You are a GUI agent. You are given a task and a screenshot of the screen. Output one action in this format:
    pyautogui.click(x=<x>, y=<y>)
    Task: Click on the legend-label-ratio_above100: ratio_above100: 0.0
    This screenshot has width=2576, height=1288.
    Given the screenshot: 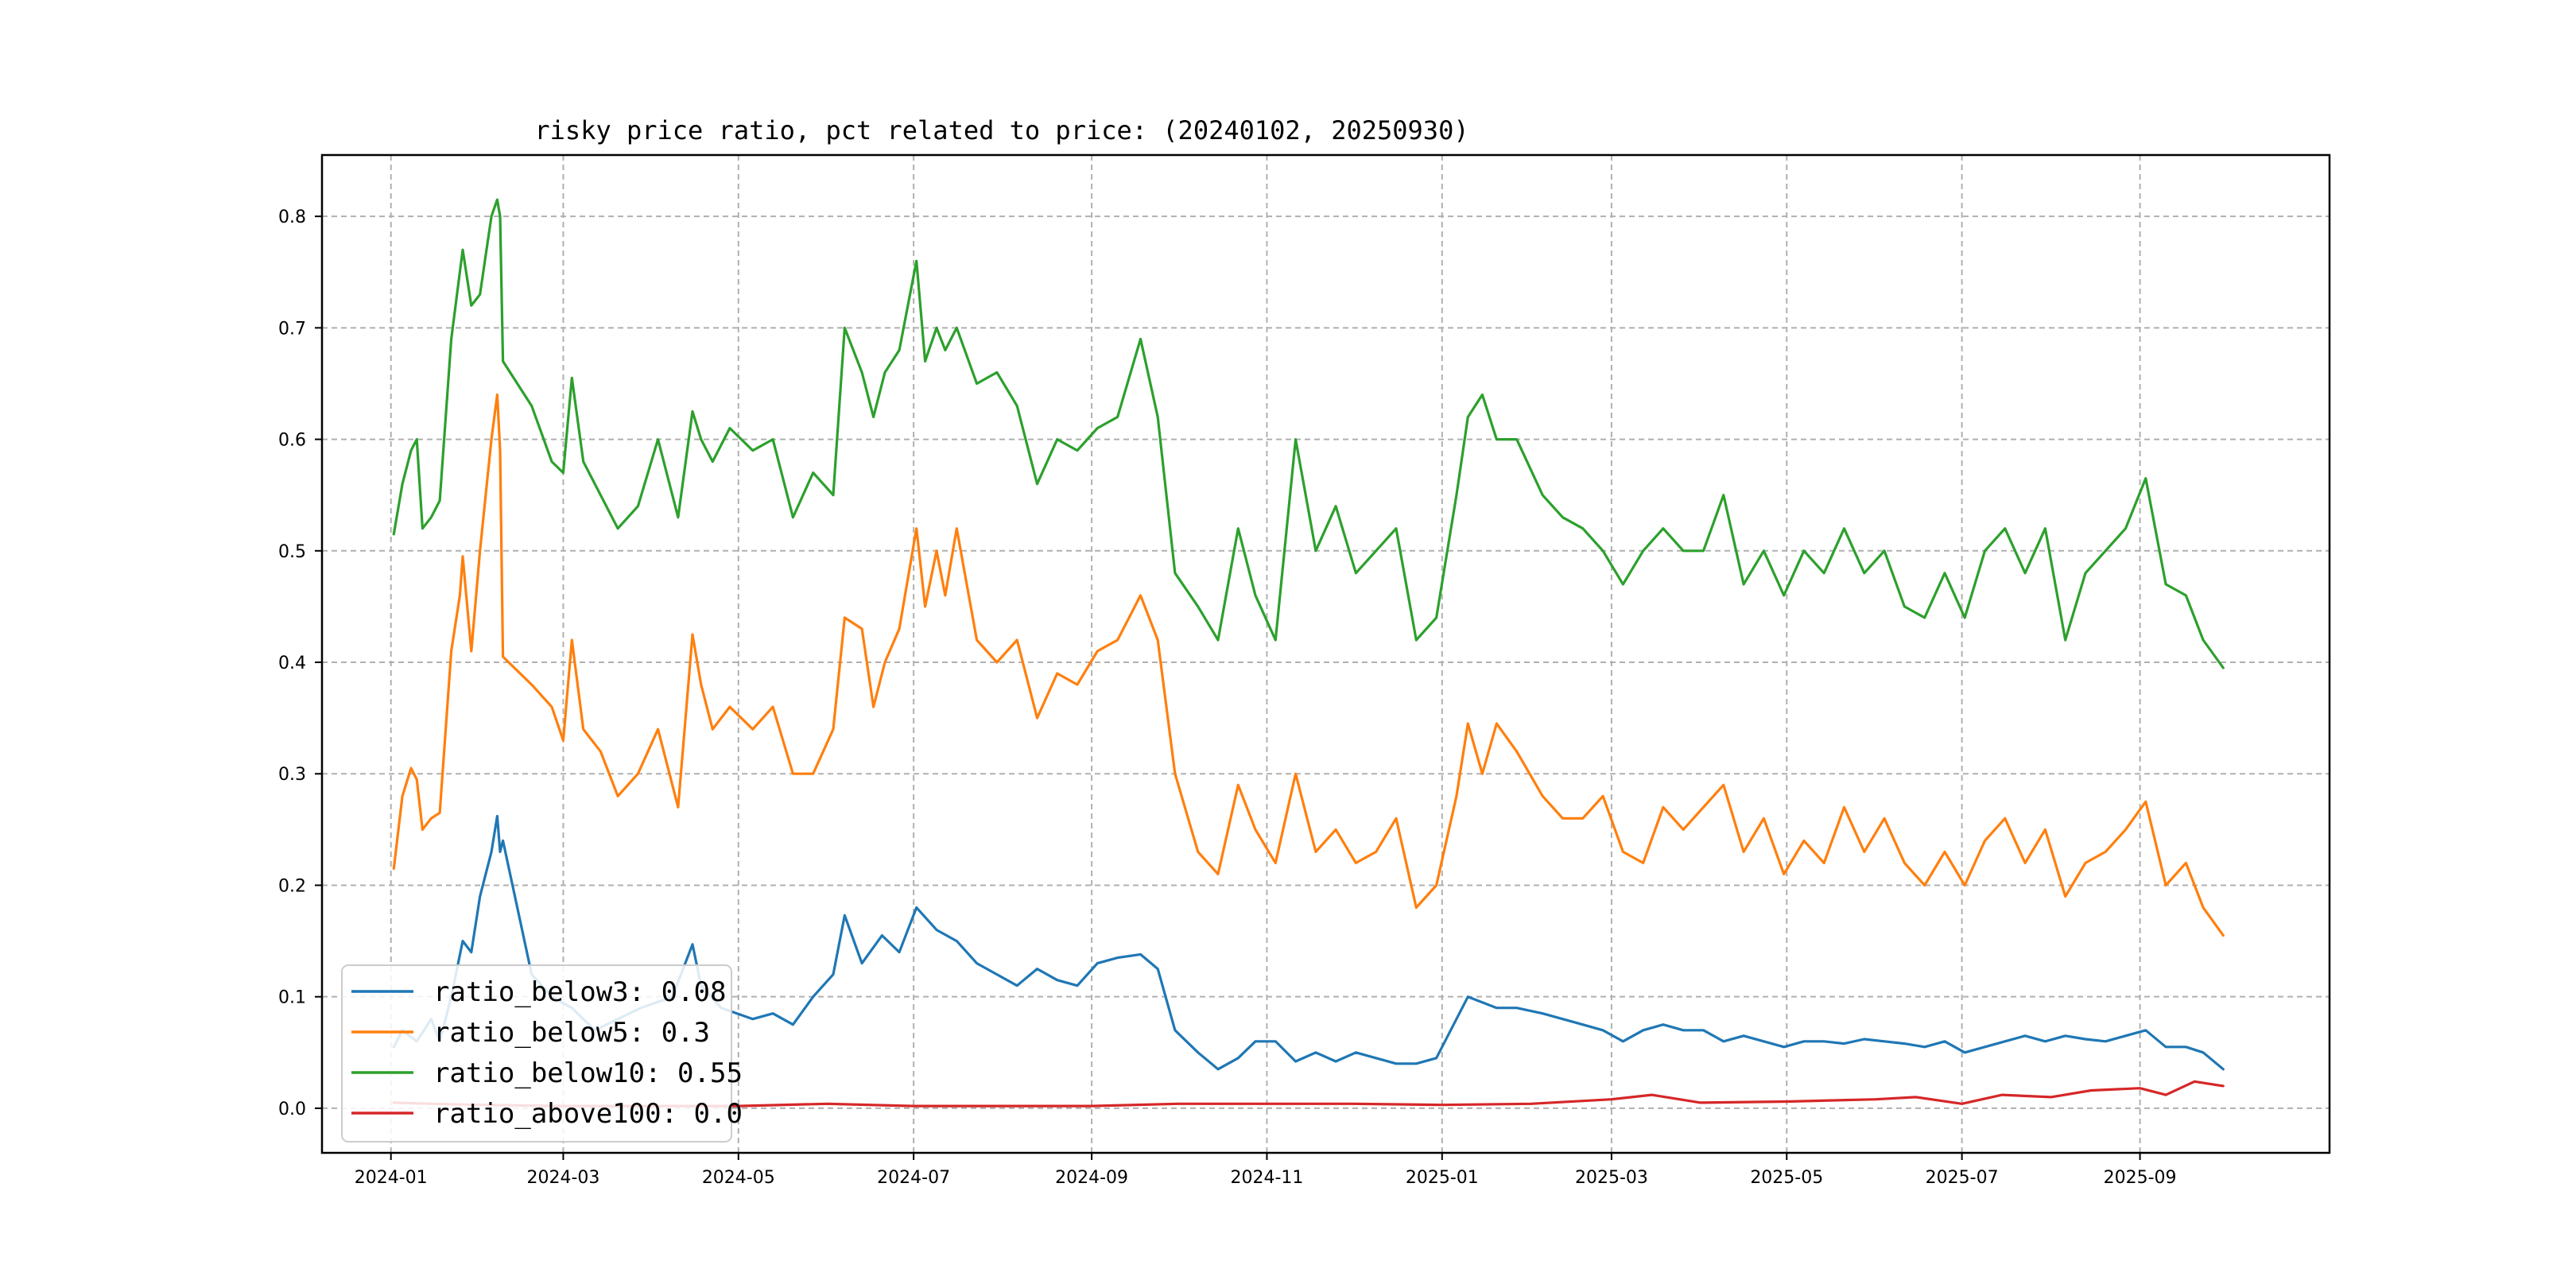 What is the action you would take?
    pyautogui.click(x=588, y=1114)
    